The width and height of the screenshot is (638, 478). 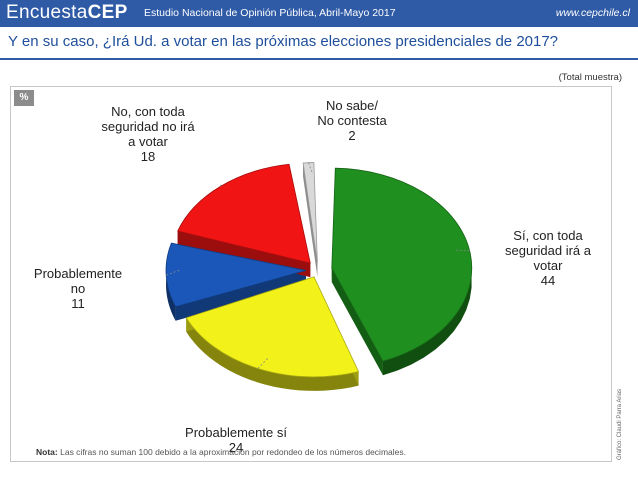 I want to click on site-url: www.cepchile.cl, so click(x=592, y=13).